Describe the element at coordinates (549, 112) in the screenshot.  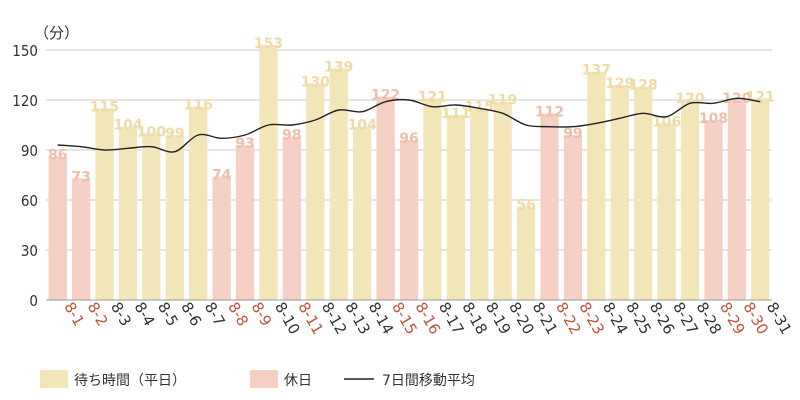
I see `value-label: 112` at that location.